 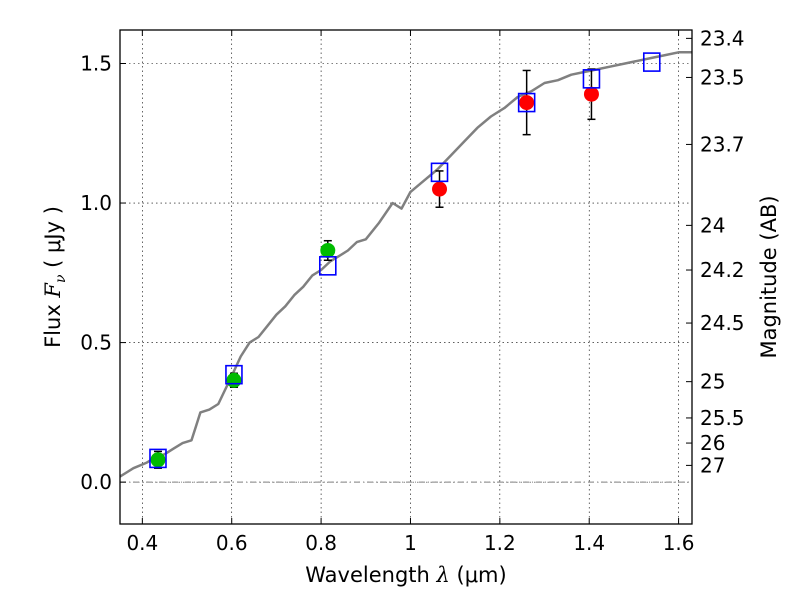 I want to click on y2-tick-label-6: 25, so click(x=712, y=382).